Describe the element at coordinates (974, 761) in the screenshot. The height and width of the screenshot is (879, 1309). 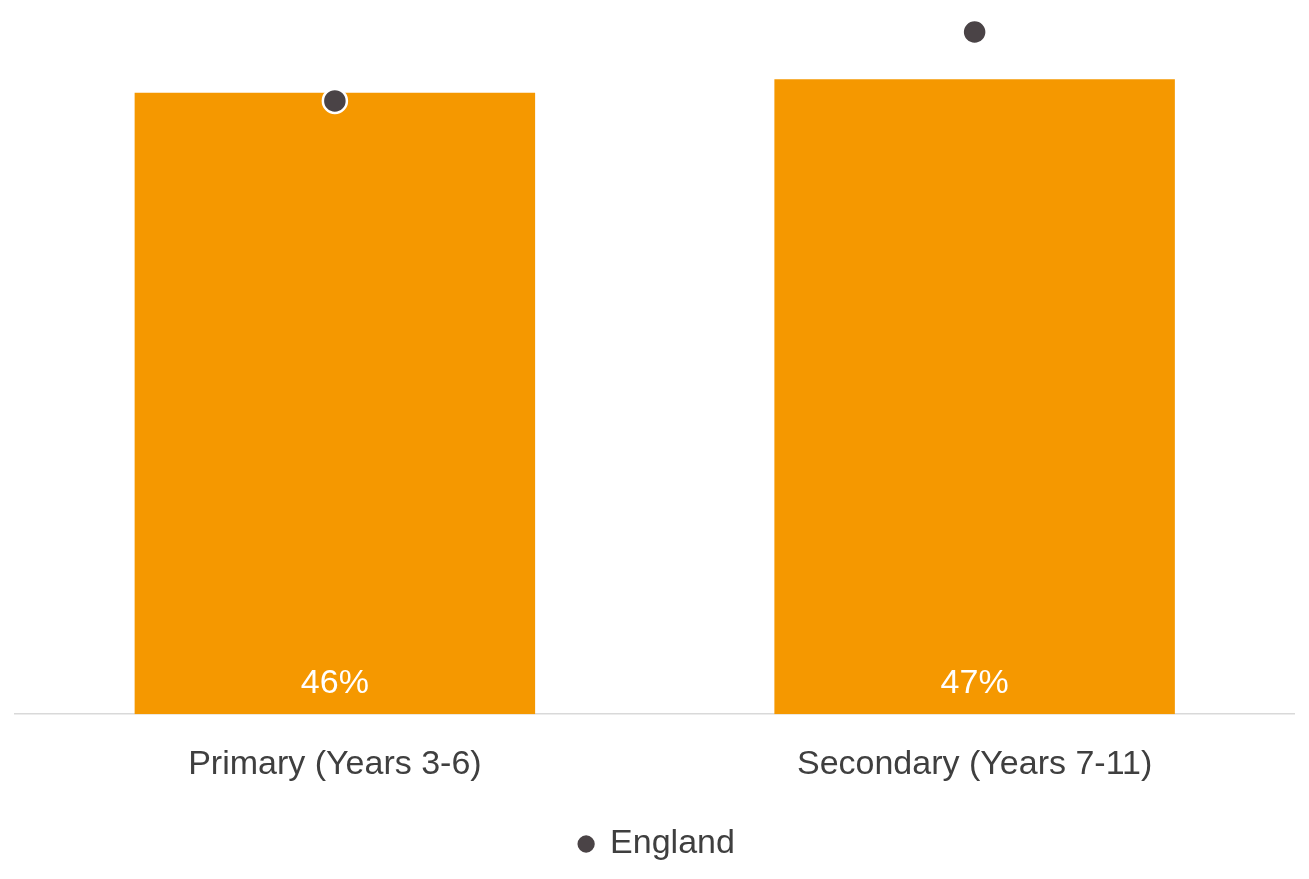
I see `x-tick-label: Secondary (Years 7-11)` at that location.